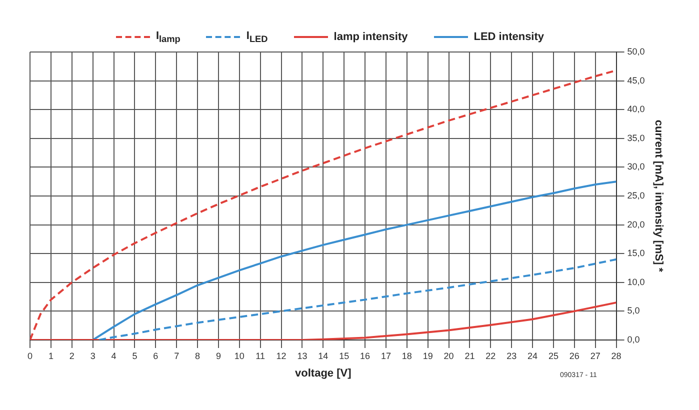 Image resolution: width=699 pixels, height=410 pixels. What do you see at coordinates (636, 51) in the screenshot?
I see `y-tick-label: 50,0` at bounding box center [636, 51].